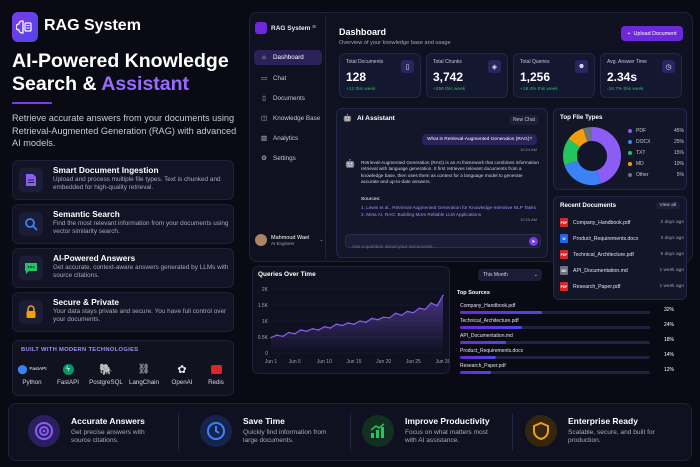 This screenshot has width=700, height=467. I want to click on sidebar-item-knowledge-base: ◫ Knowledge Base, so click(291, 118).